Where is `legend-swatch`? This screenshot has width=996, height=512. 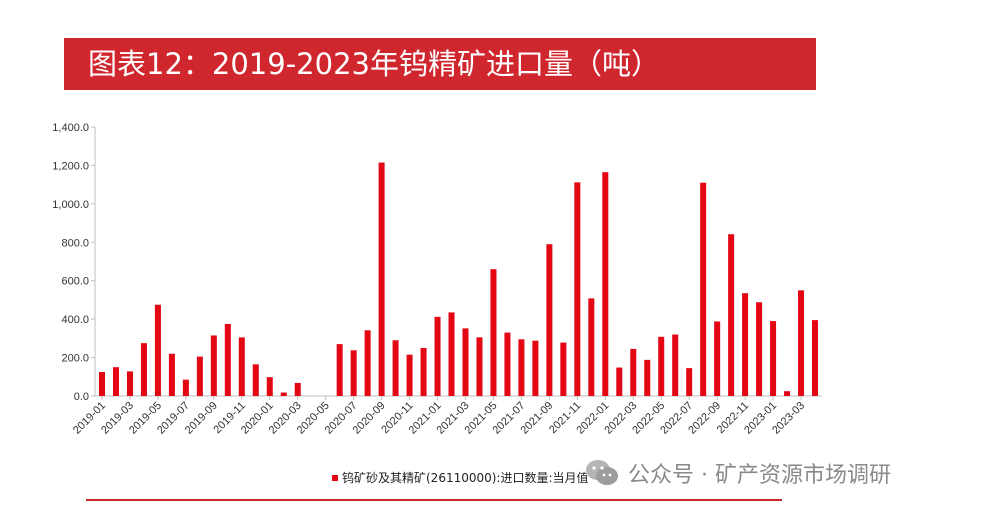
legend-swatch is located at coordinates (335, 477).